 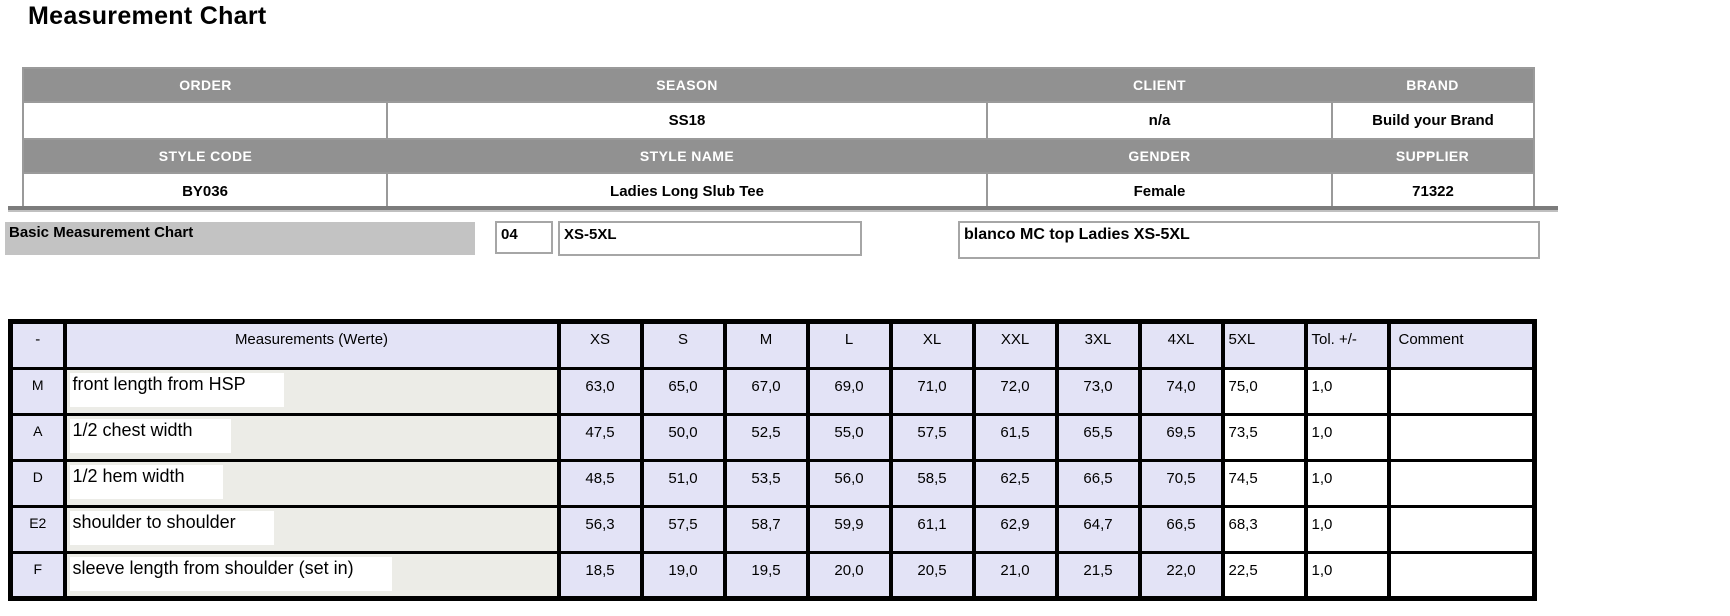 I want to click on measurement-value: 69,0, so click(x=849, y=391).